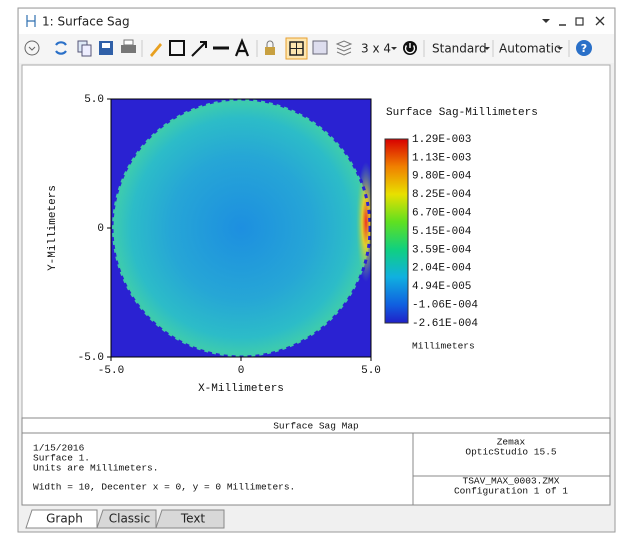 Image resolution: width=642 pixels, height=548 pixels. What do you see at coordinates (128, 42) in the screenshot?
I see `print-paper` at bounding box center [128, 42].